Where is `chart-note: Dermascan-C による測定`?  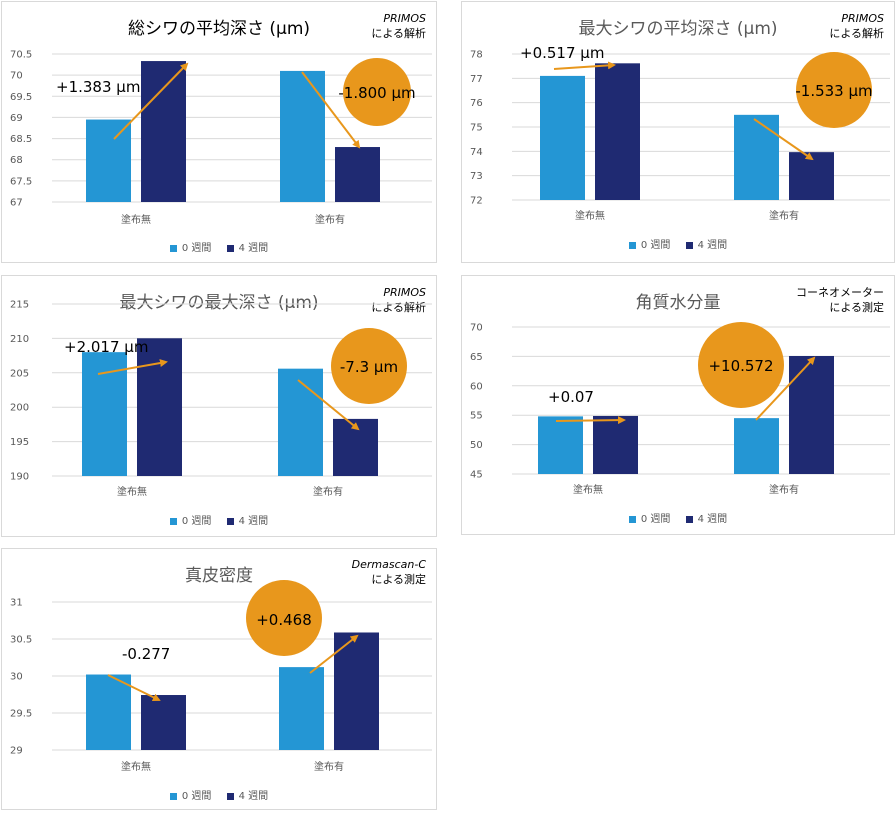 chart-note: Dermascan-C による測定 is located at coordinates (389, 572).